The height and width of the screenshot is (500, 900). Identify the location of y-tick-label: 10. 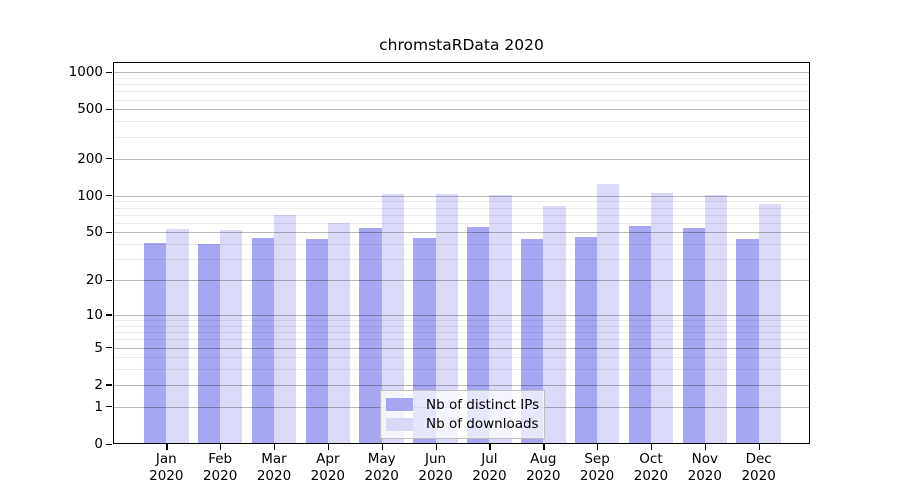
(94, 314).